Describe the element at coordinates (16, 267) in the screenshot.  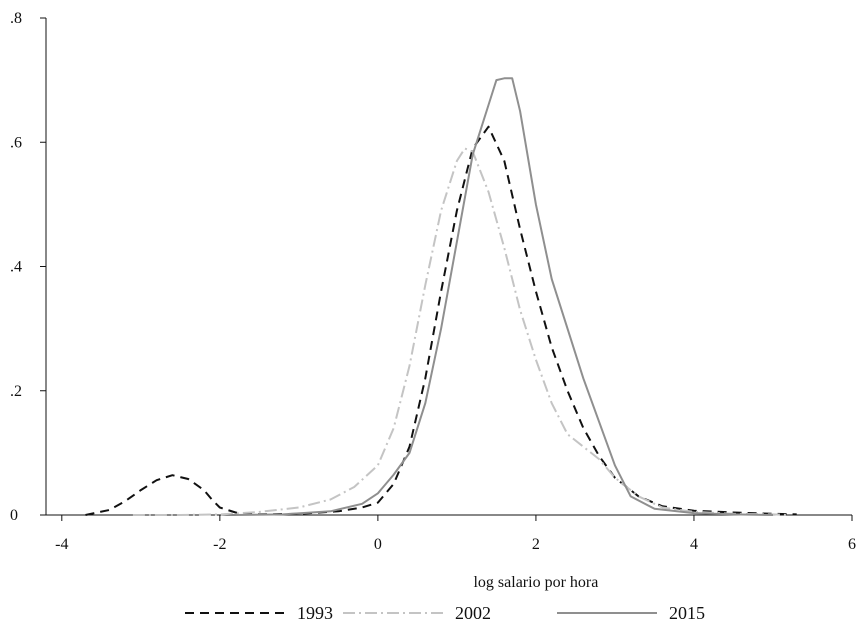
I see `y-tick-label: .4` at that location.